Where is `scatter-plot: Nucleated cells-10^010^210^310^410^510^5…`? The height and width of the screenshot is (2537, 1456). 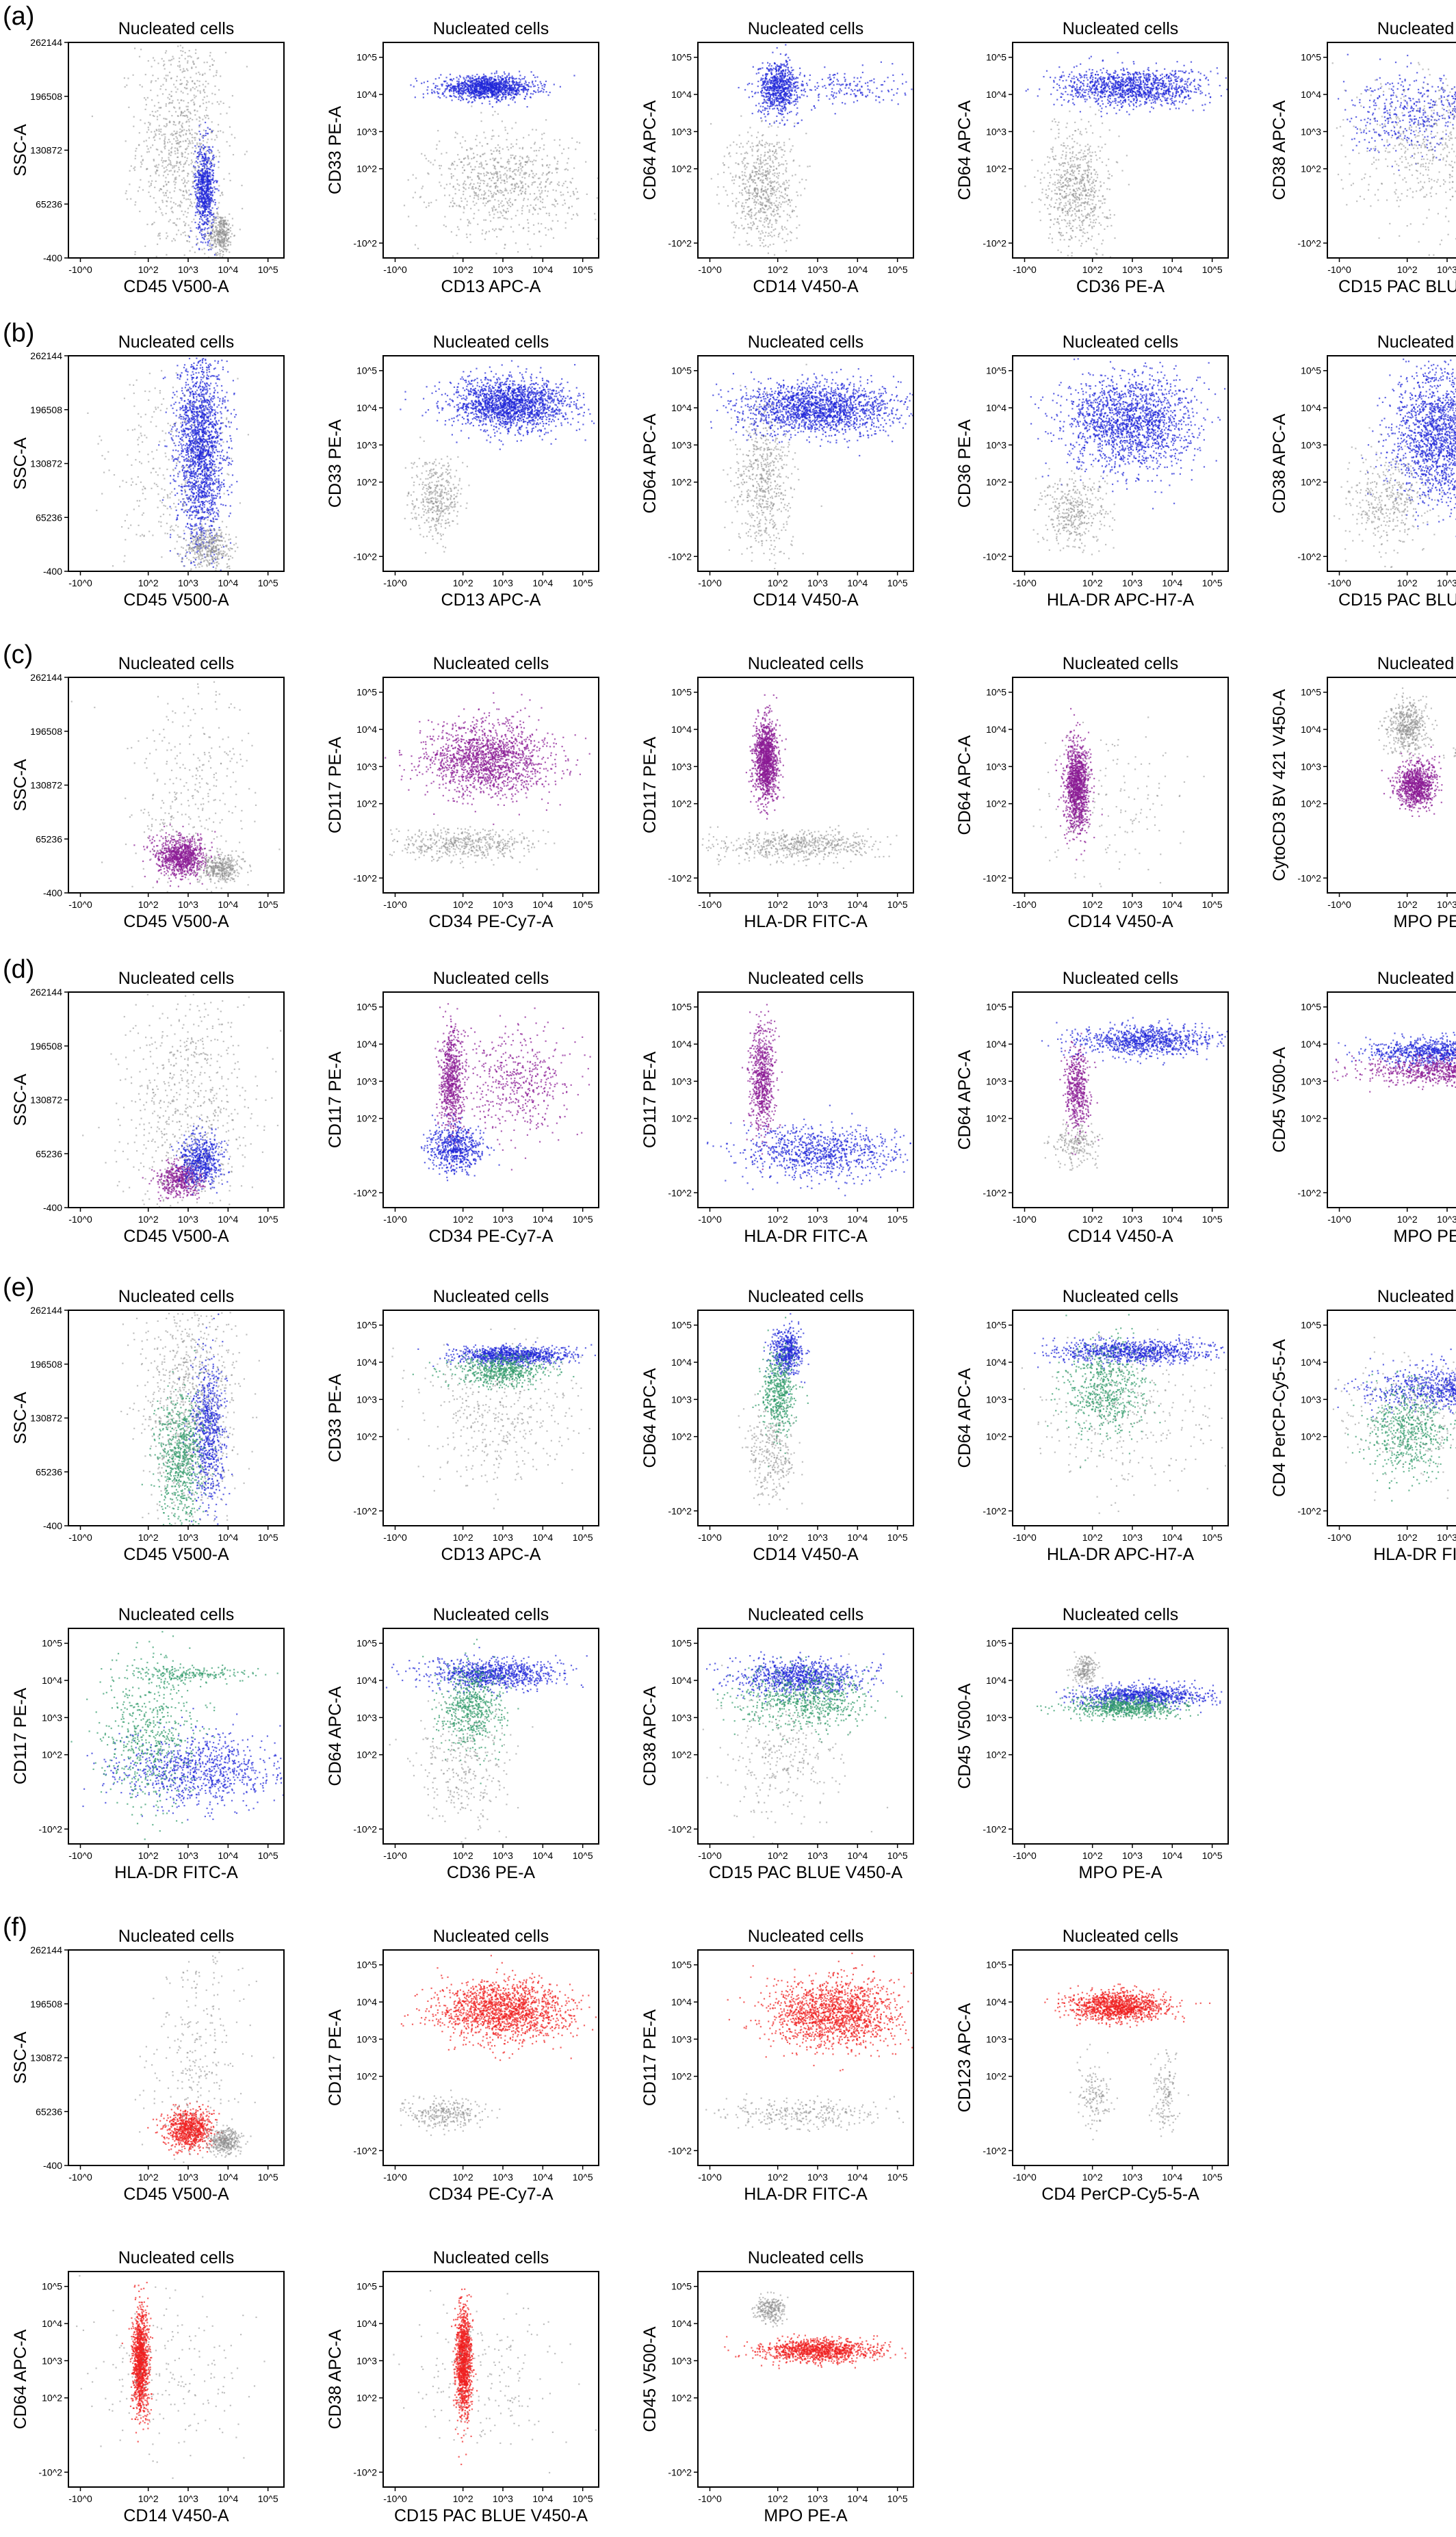 scatter-plot: Nucleated cells-10^010^210^310^410^510^5… is located at coordinates (1363, 1425).